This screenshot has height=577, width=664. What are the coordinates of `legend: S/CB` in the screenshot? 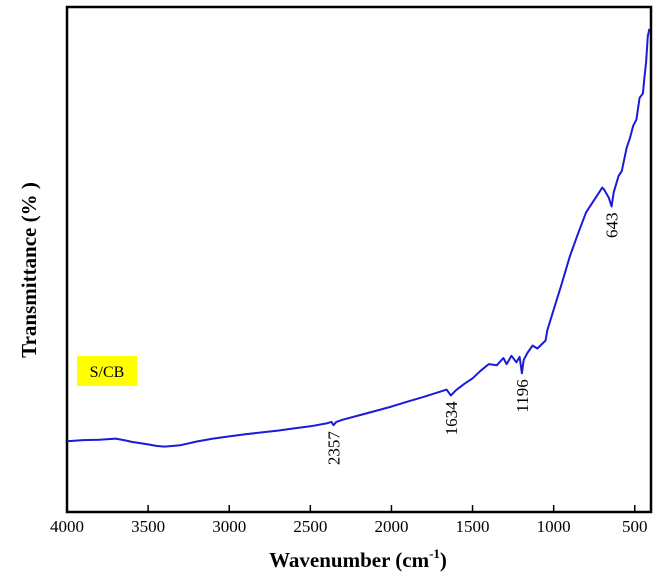 It's located at (107, 371).